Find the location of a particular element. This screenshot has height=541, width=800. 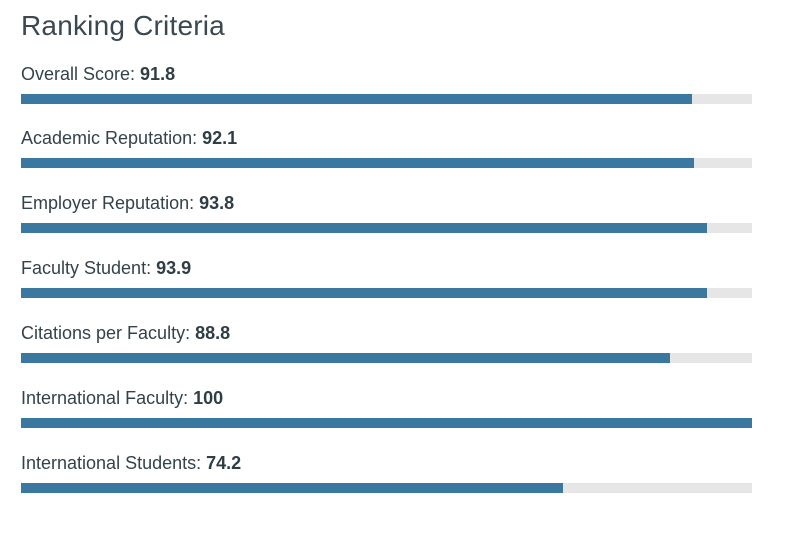

criterion-international-students: International Students: 74.2 is located at coordinates (410, 470).